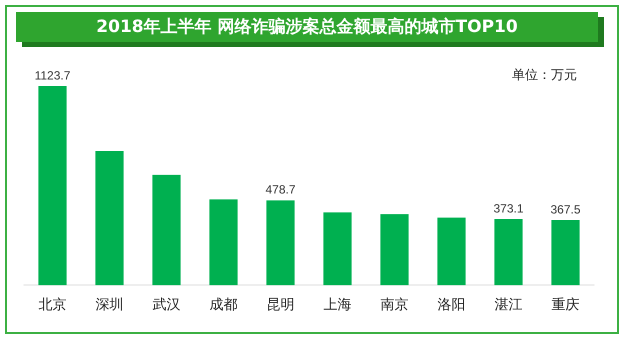  What do you see at coordinates (544, 75) in the screenshot?
I see `text: 单位：万元` at bounding box center [544, 75].